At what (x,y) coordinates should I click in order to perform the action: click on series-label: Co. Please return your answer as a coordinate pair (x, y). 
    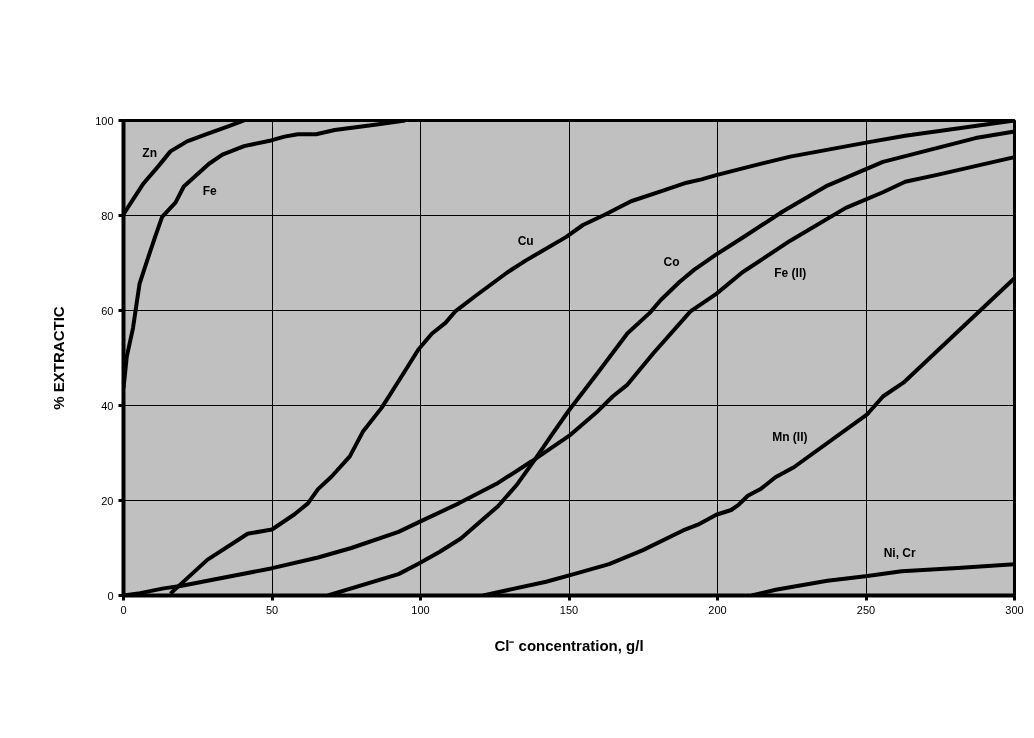
    Looking at the image, I should click on (671, 262).